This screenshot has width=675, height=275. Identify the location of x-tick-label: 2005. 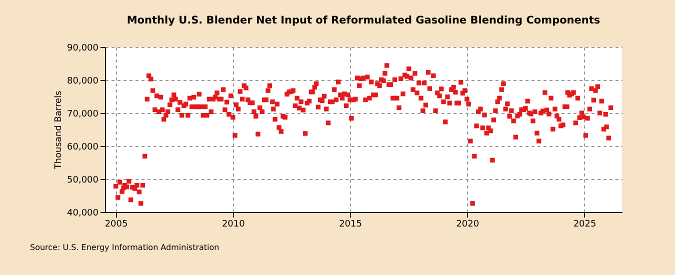
(116, 225).